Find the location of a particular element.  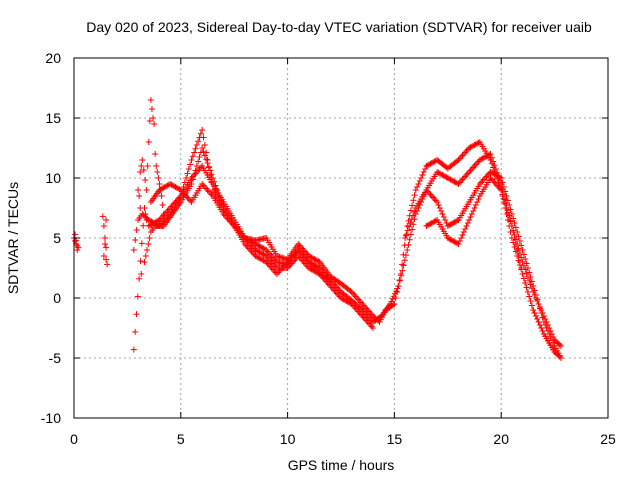

y-tick-label: -5 is located at coordinates (55, 358).